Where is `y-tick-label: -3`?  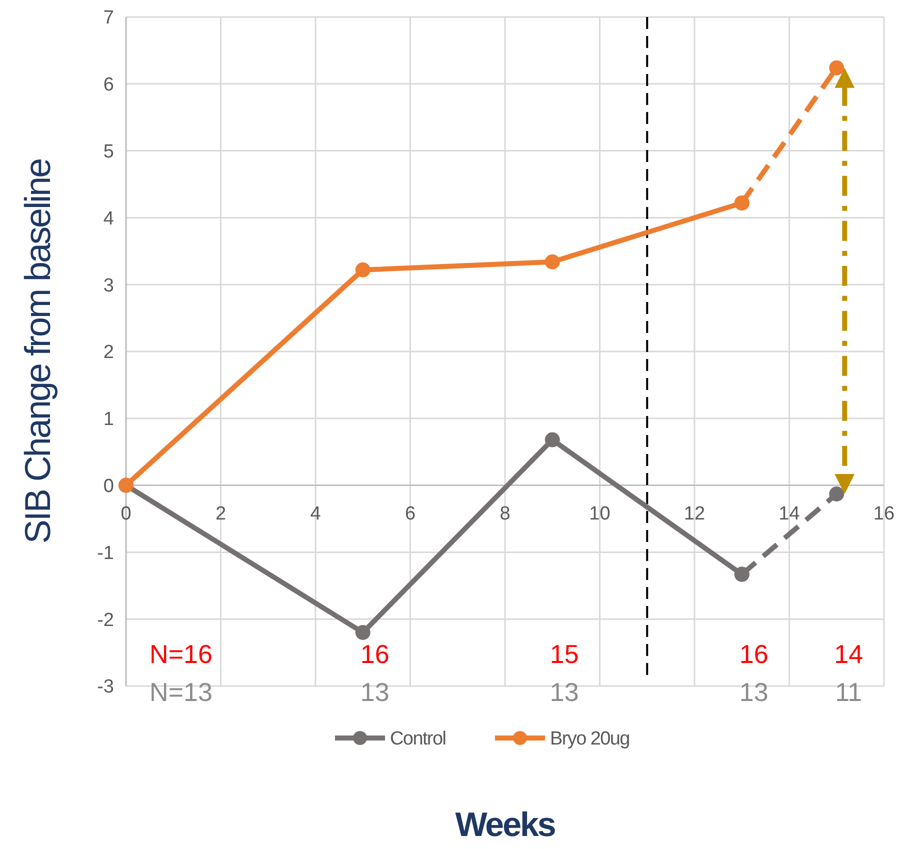
y-tick-label: -3 is located at coordinates (105, 687).